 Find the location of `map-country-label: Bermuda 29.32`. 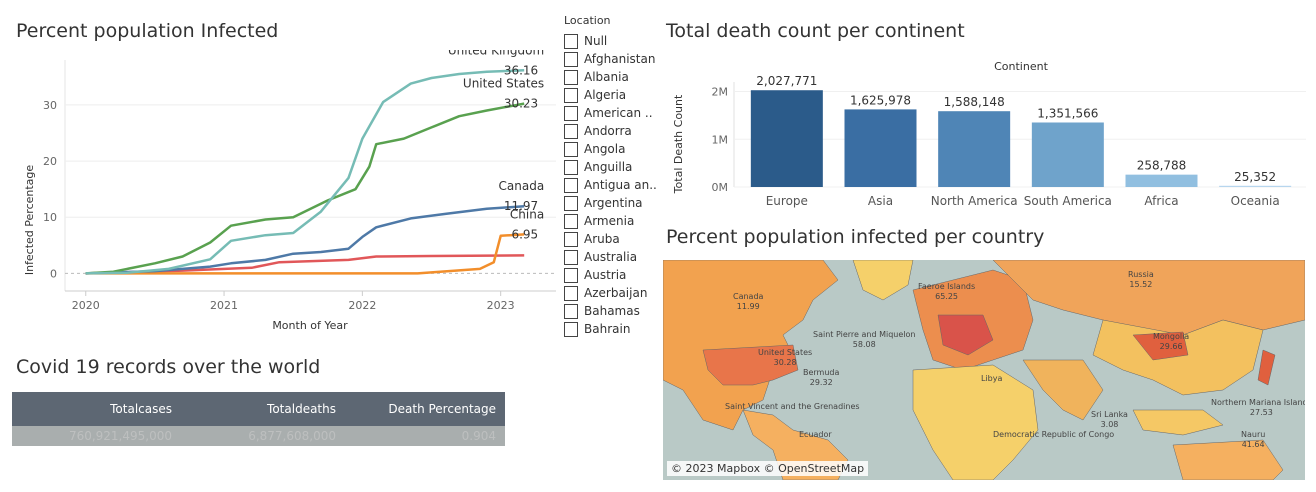

map-country-label: Bermuda 29.32 is located at coordinates (821, 378).